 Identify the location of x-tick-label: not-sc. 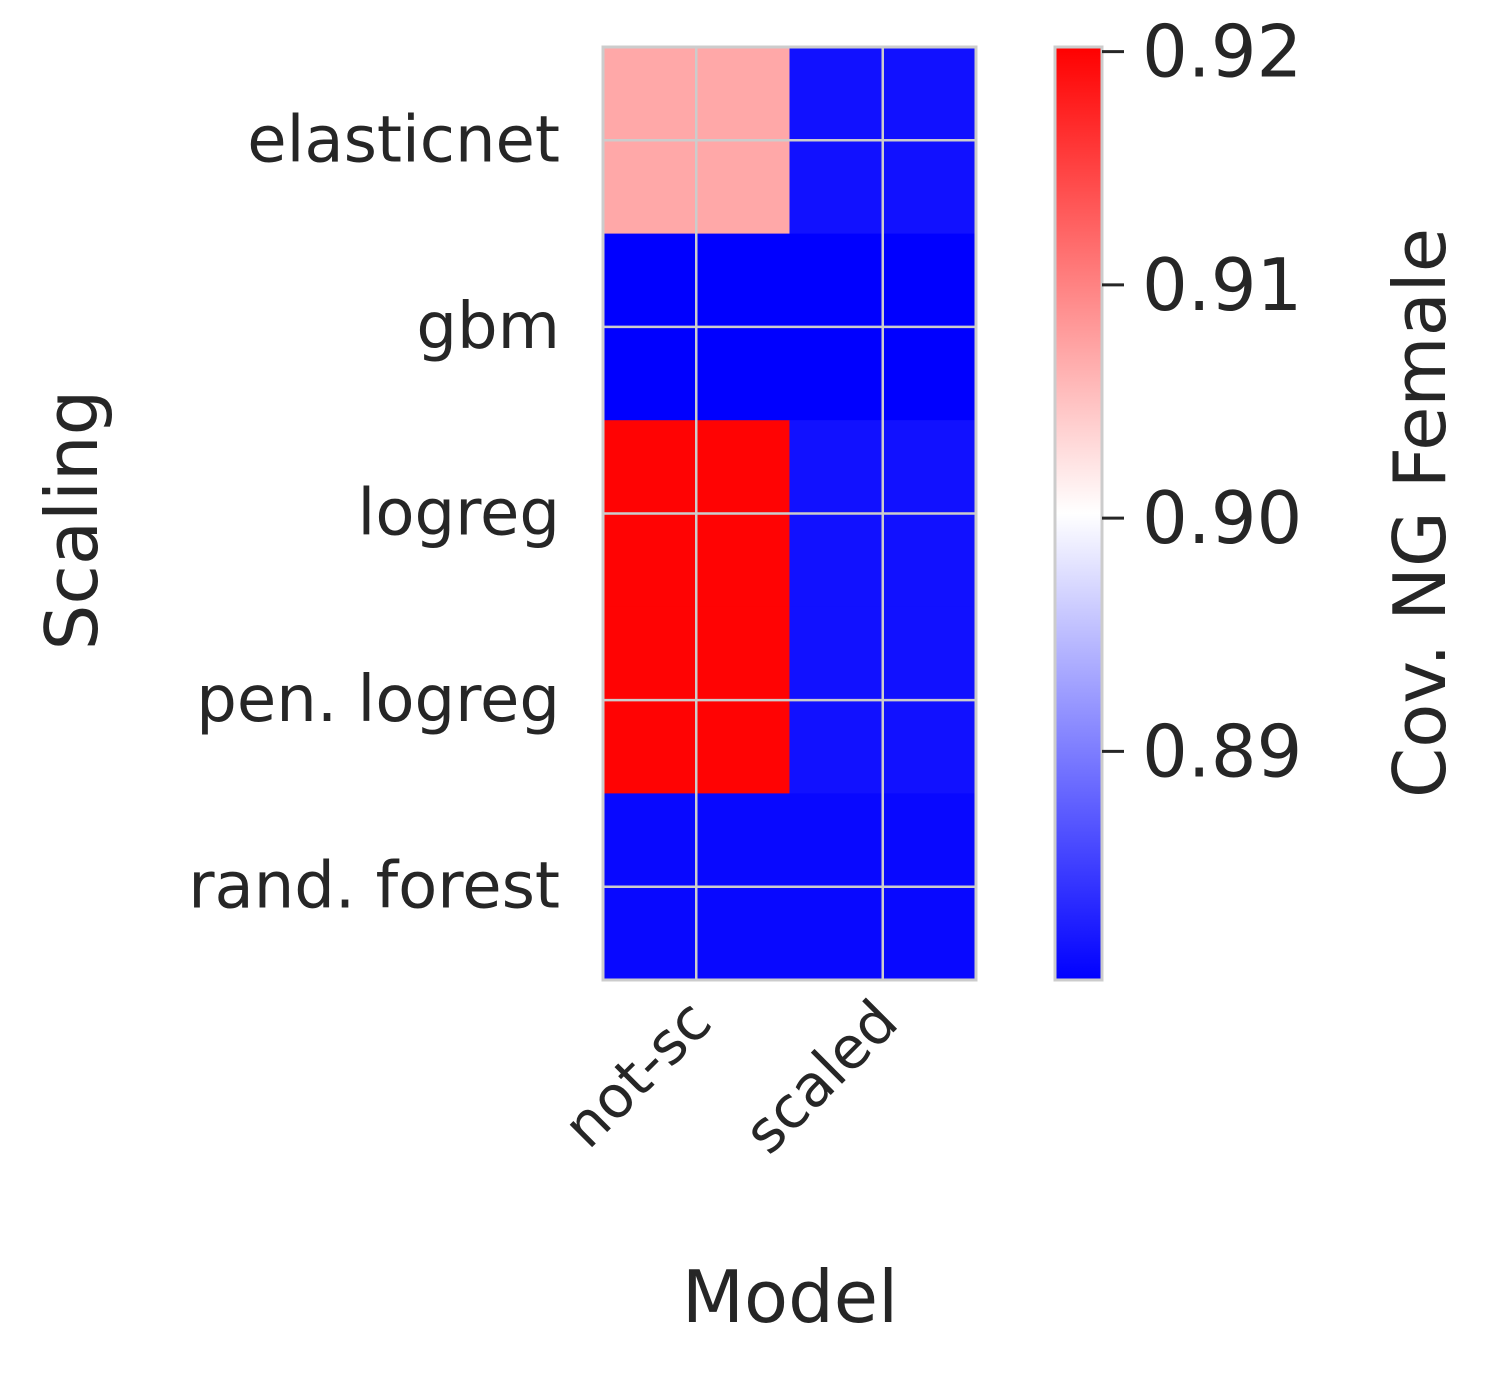
(637, 1074).